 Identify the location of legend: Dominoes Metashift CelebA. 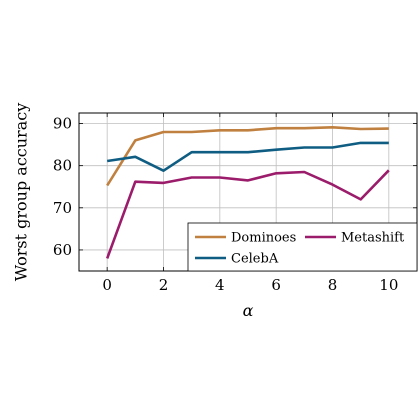
(302, 247).